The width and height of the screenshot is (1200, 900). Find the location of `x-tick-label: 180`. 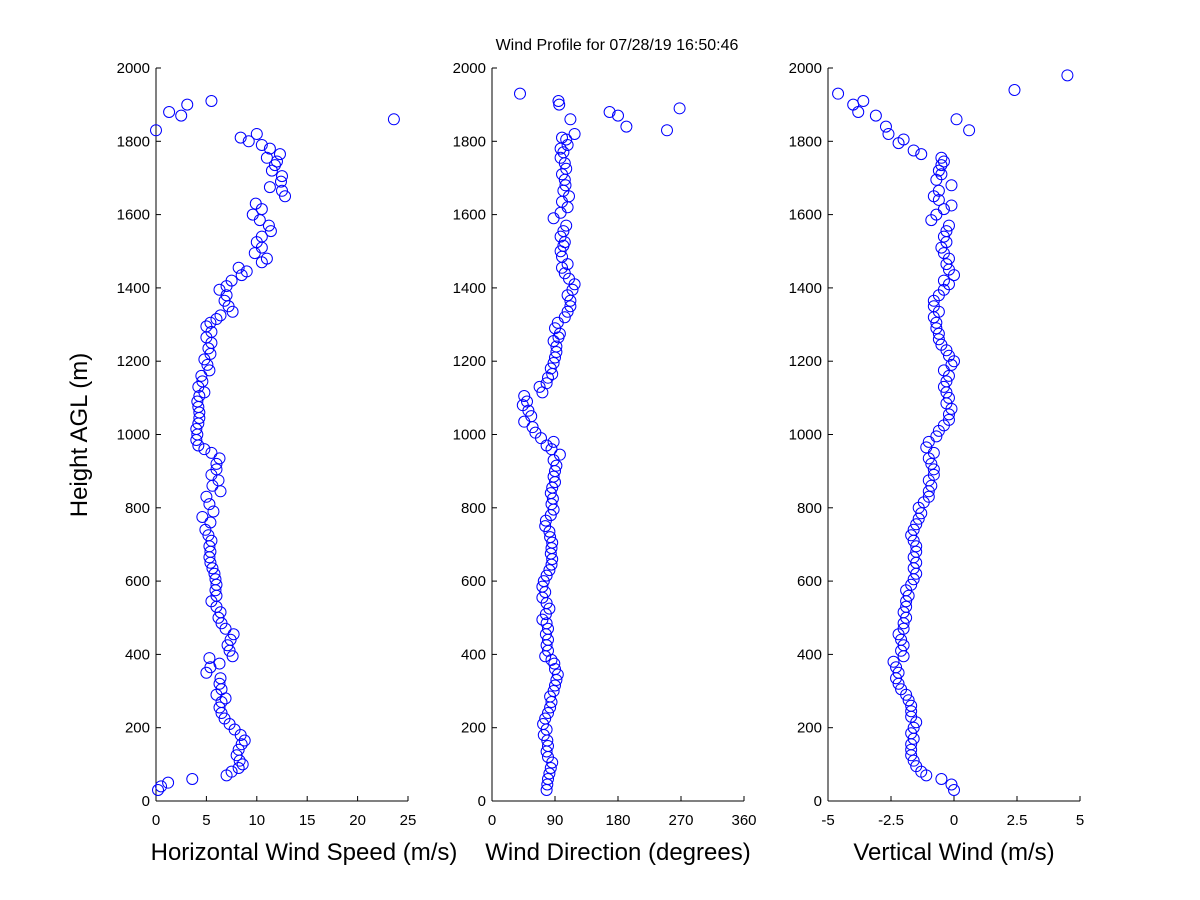

x-tick-label: 180 is located at coordinates (617, 820).